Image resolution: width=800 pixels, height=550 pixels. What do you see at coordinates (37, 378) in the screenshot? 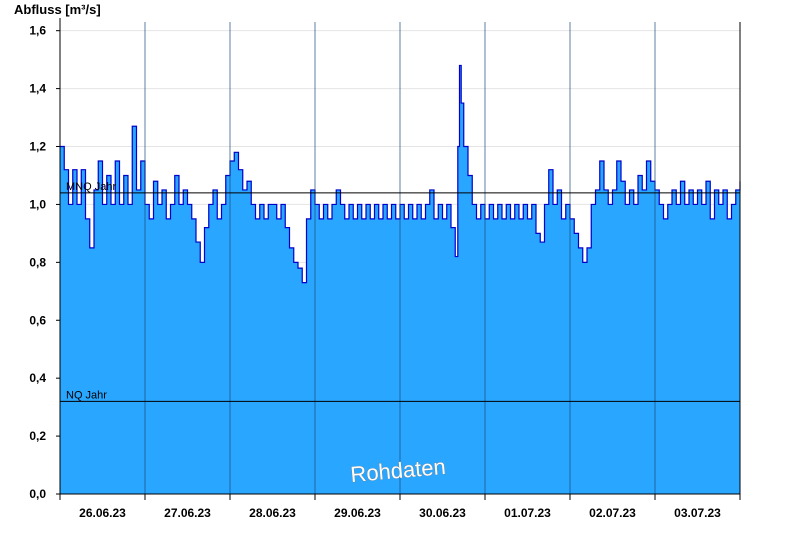
I see `y-tick-label: 0,4` at bounding box center [37, 378].